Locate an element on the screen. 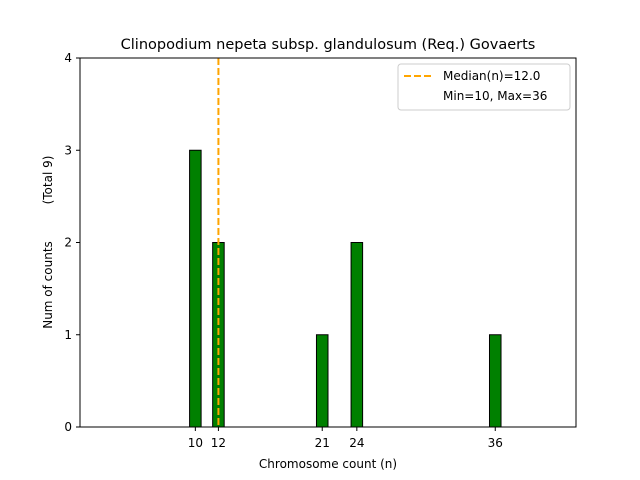  y-tick-label-3: 3 is located at coordinates (68, 150).